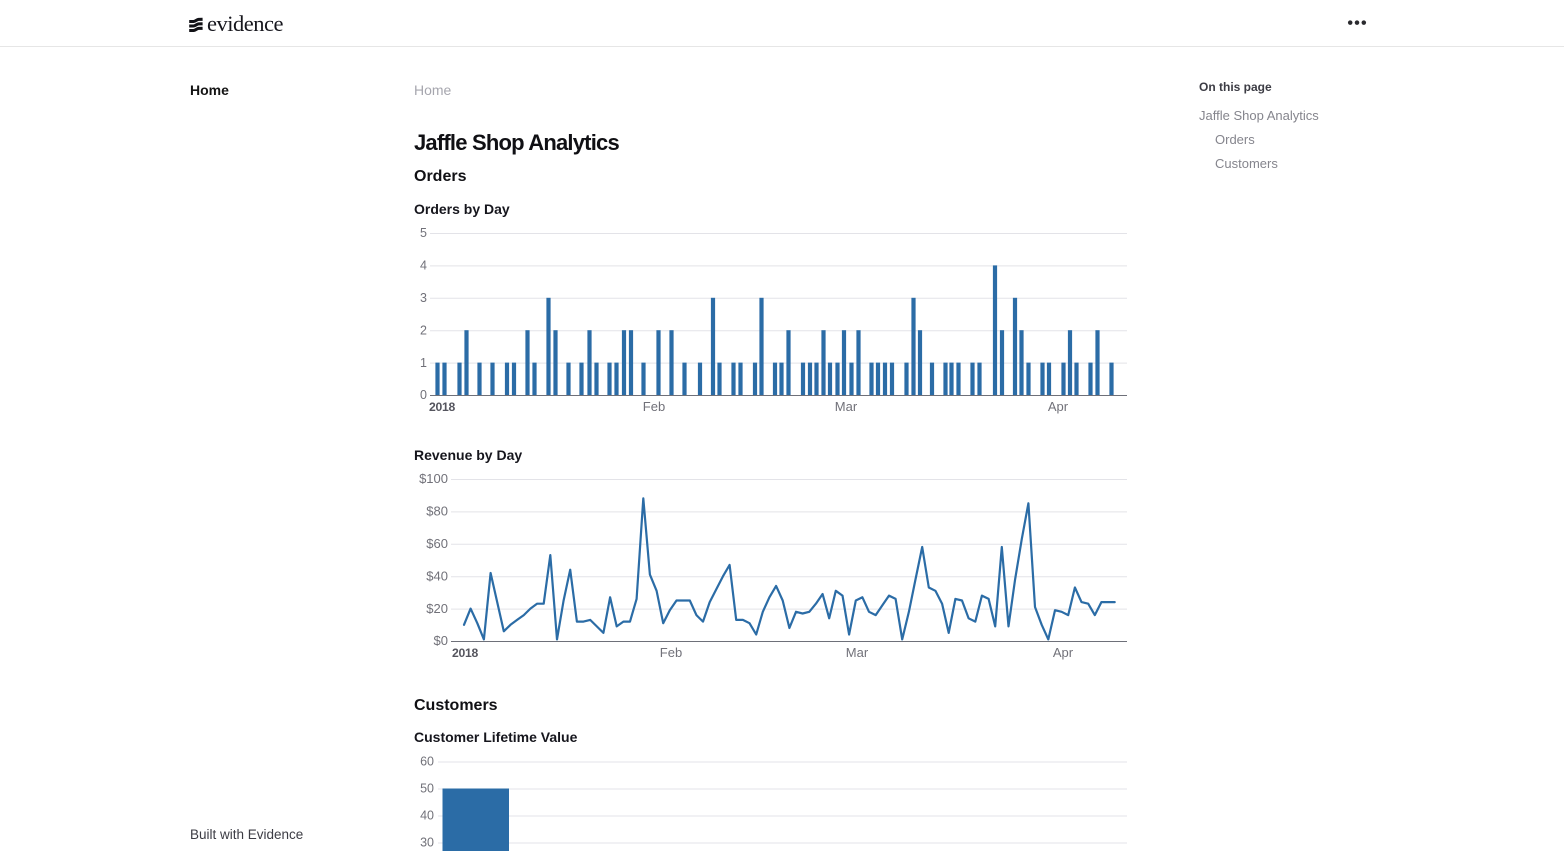  Describe the element at coordinates (423, 330) in the screenshot. I see `svg-text: 2` at that location.